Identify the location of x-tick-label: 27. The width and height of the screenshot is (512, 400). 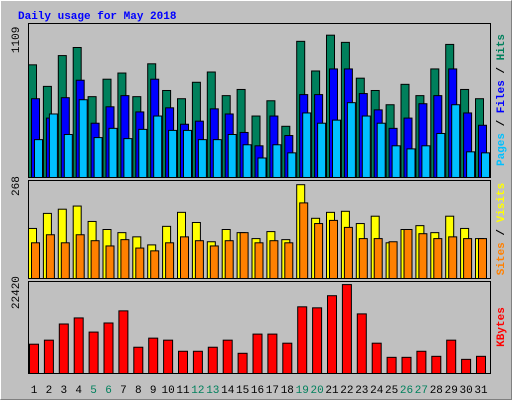
(421, 391).